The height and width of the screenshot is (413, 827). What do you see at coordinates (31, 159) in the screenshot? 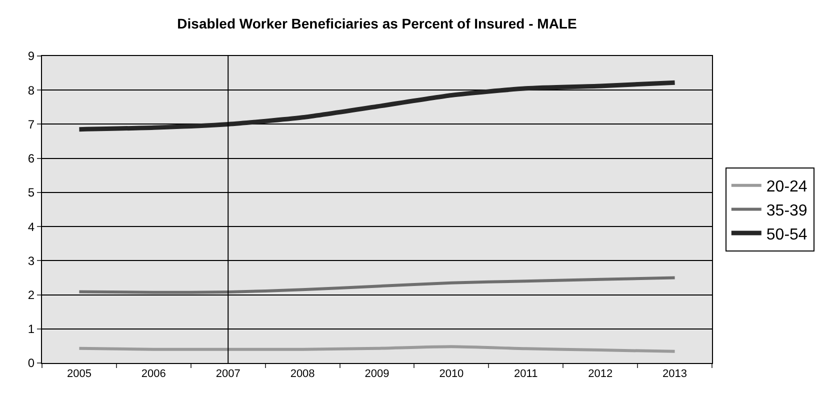
I see `y-tick-label: 6` at bounding box center [31, 159].